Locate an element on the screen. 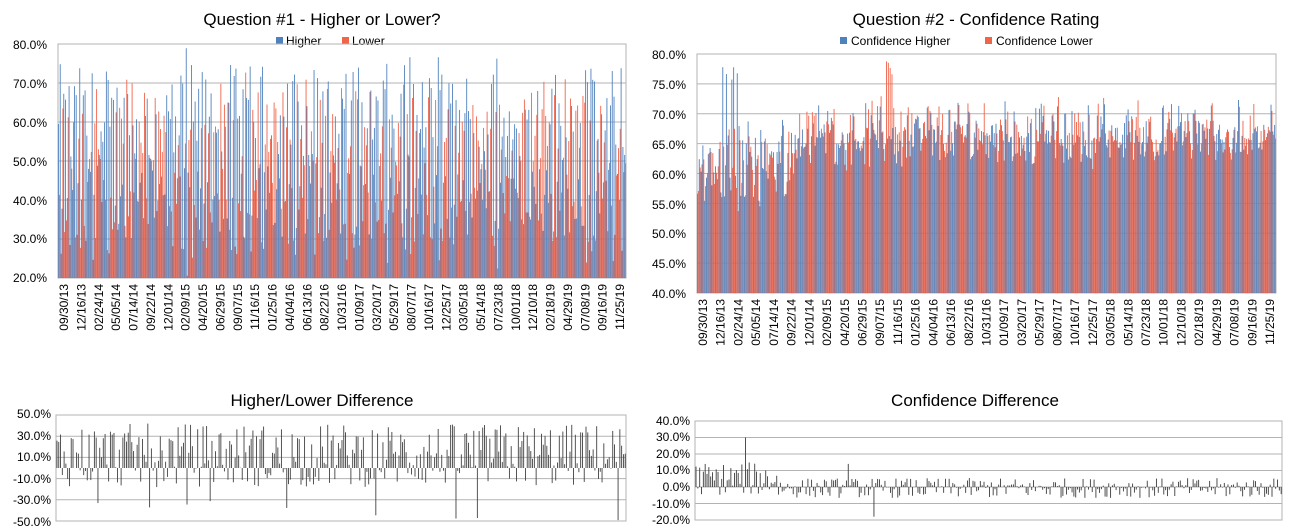 The height and width of the screenshot is (531, 1291). y-tick-label: 50.0% is located at coordinates (669, 234).